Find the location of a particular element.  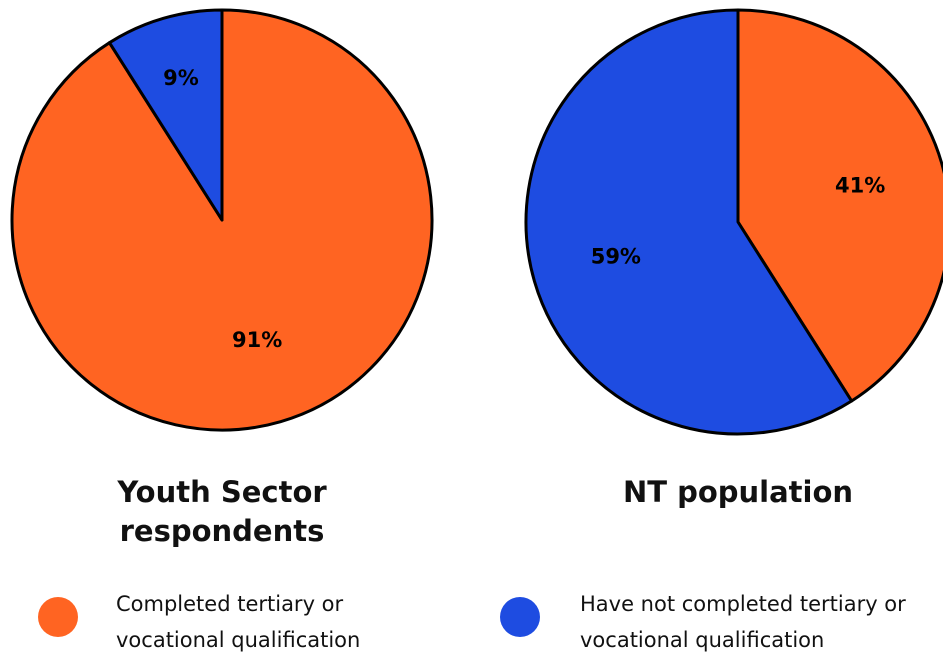

chart-title: NT population is located at coordinates (738, 492).